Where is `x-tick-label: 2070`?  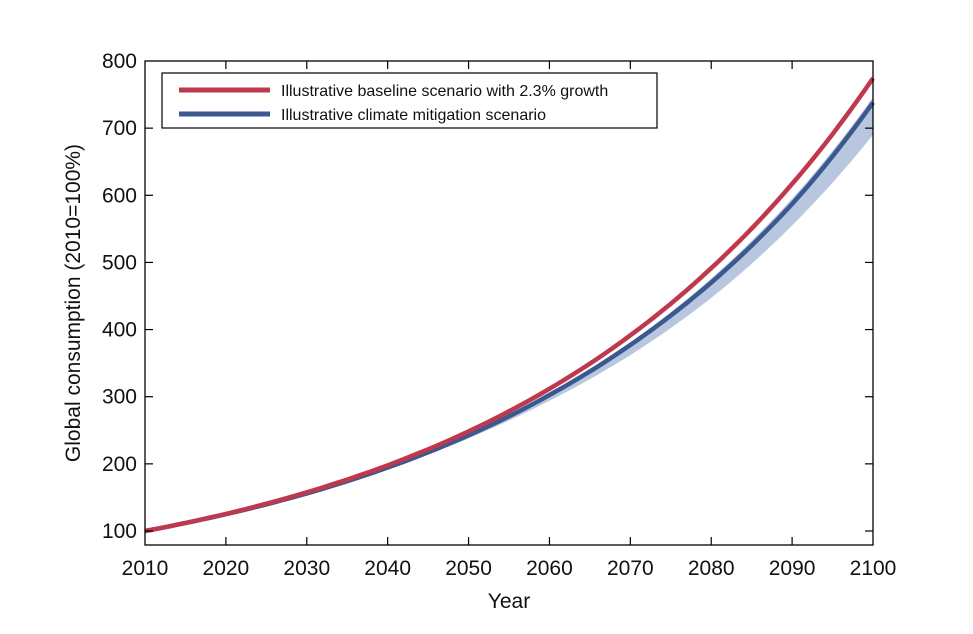 x-tick-label: 2070 is located at coordinates (630, 568).